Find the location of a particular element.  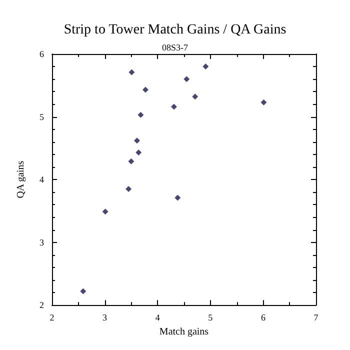

y-tick-label: 5 is located at coordinates (42, 117).